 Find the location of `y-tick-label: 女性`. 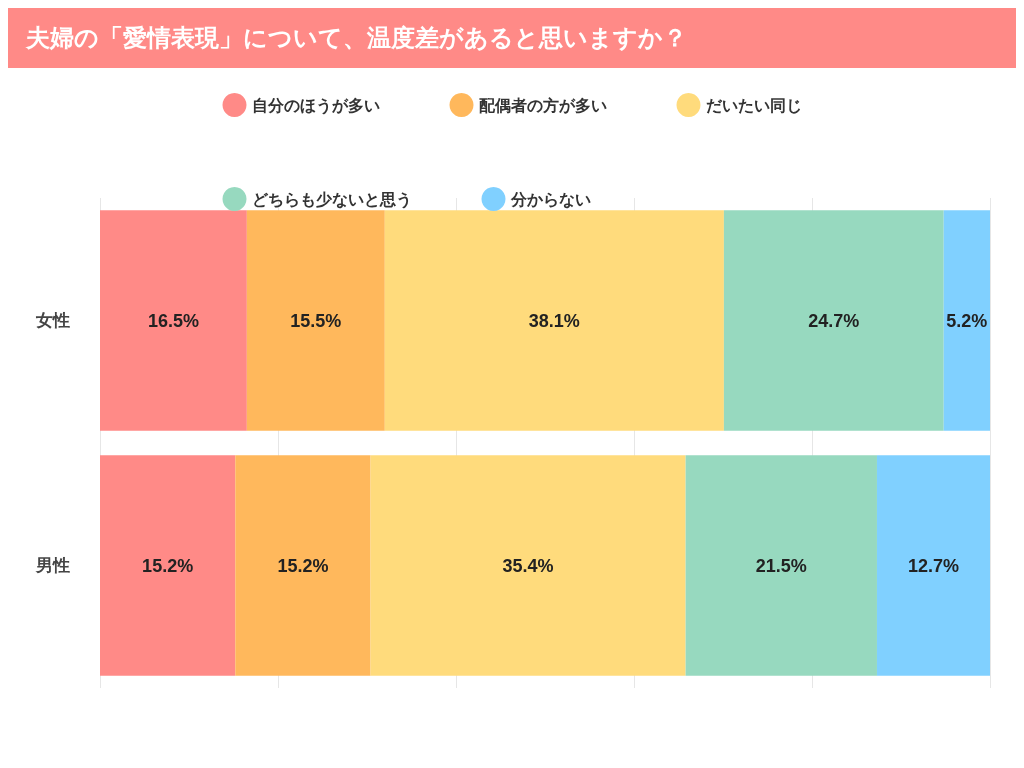

y-tick-label: 女性 is located at coordinates (52, 320).